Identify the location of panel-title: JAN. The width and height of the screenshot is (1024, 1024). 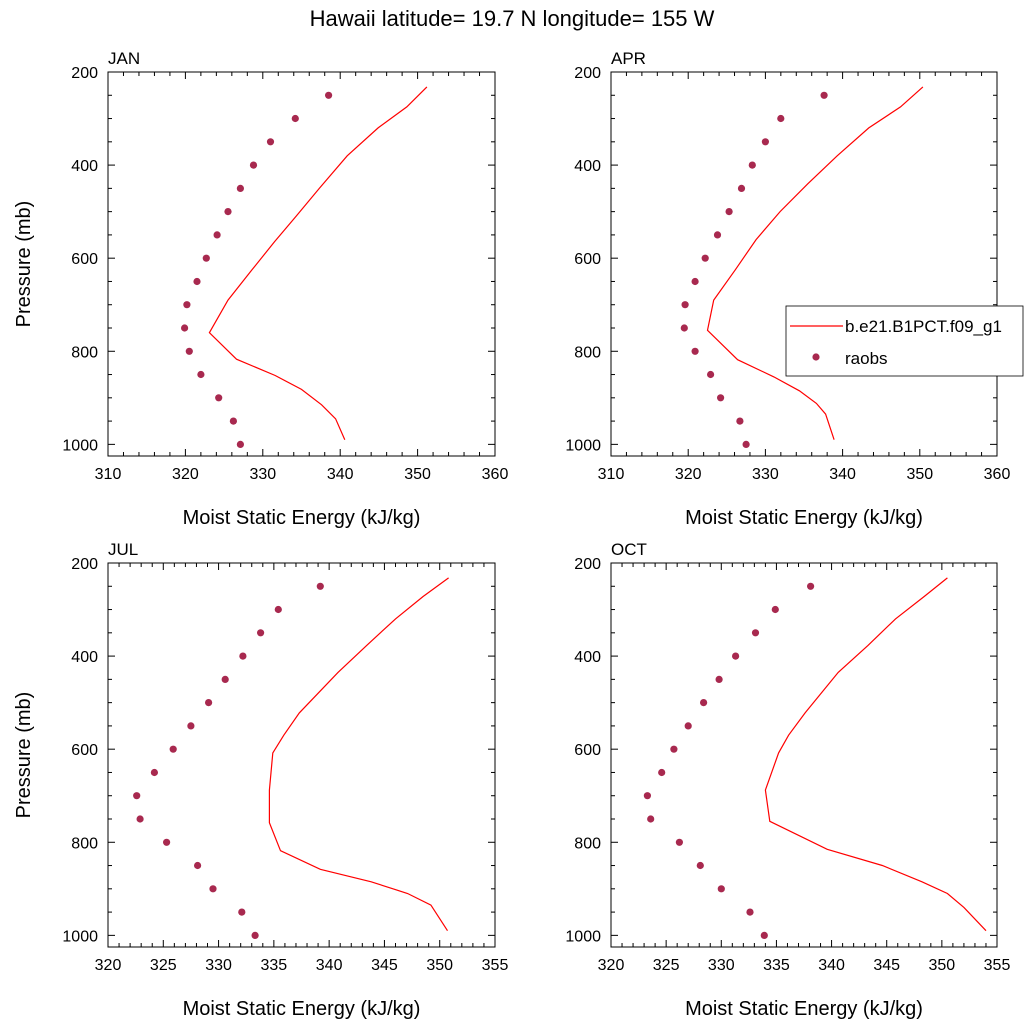
(124, 58).